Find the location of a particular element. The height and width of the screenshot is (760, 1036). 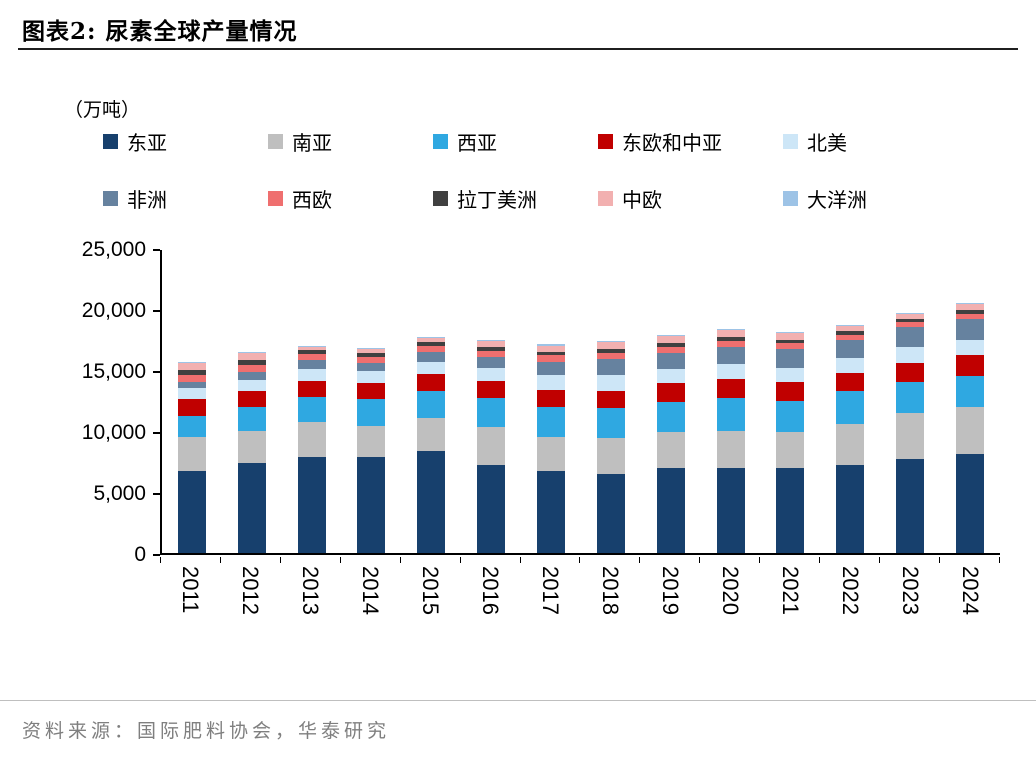

x-tick-label-2015: 2015 is located at coordinates (430, 607).